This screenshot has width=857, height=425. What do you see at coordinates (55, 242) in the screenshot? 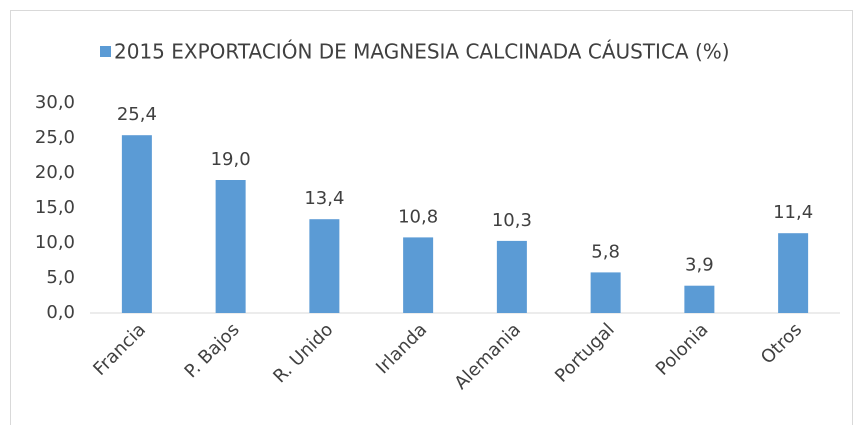
I see `y-tick-label: 10,0` at bounding box center [55, 242].